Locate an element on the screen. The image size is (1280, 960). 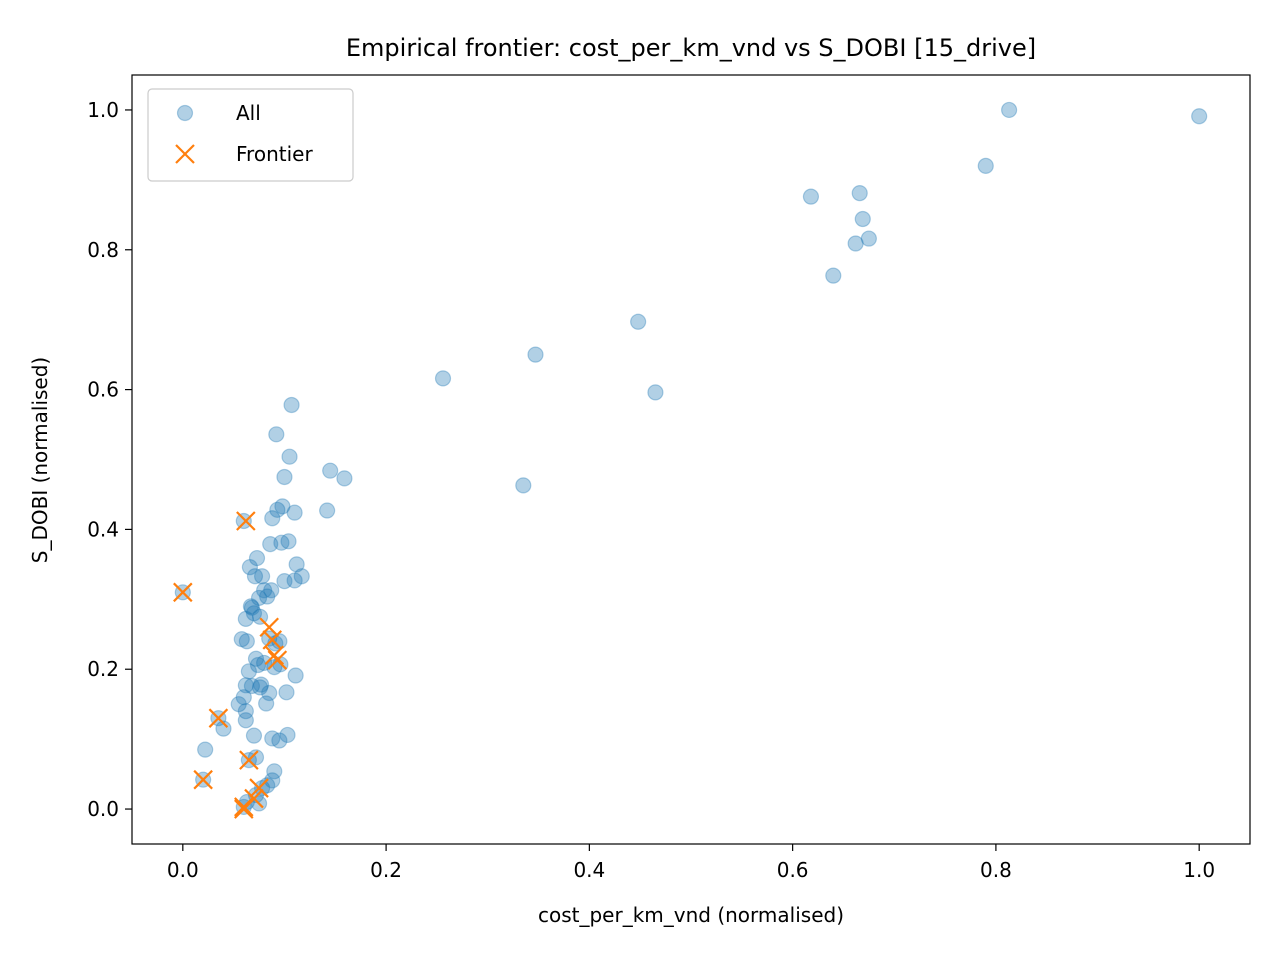
x-tick-label: 0.0 is located at coordinates (183, 870).